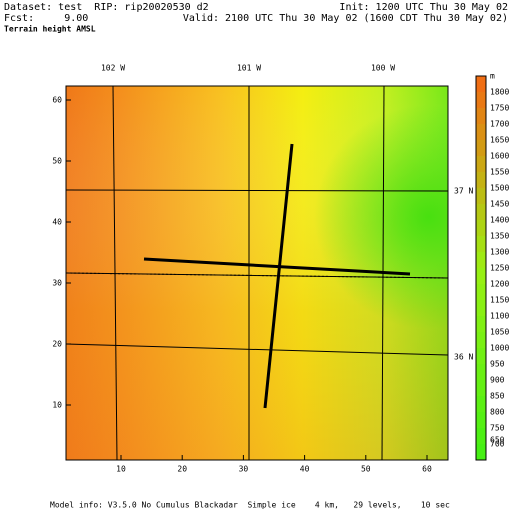 Image resolution: width=512 pixels, height=512 pixels. What do you see at coordinates (305, 469) in the screenshot?
I see `x-tick-label: 40` at bounding box center [305, 469].